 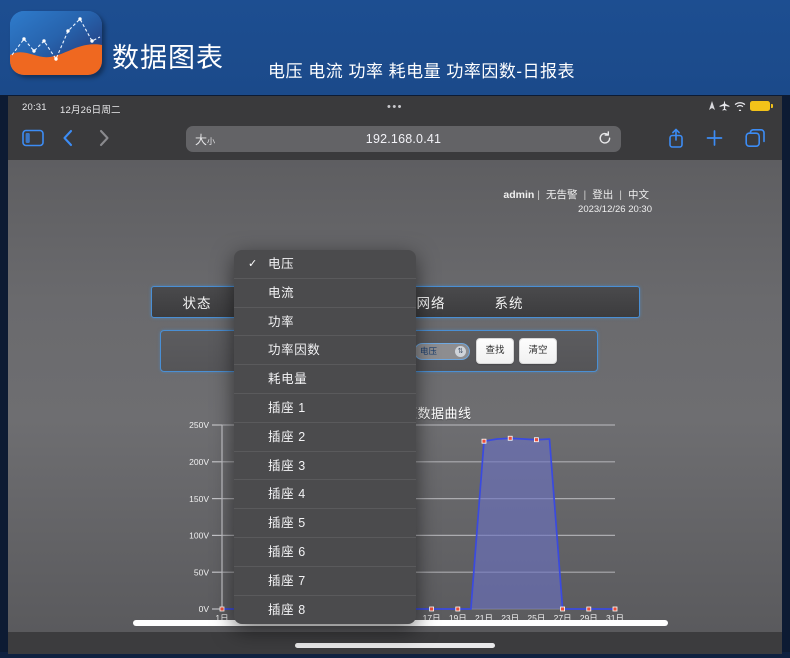 I want to click on logout-link: 登出, so click(x=603, y=195).